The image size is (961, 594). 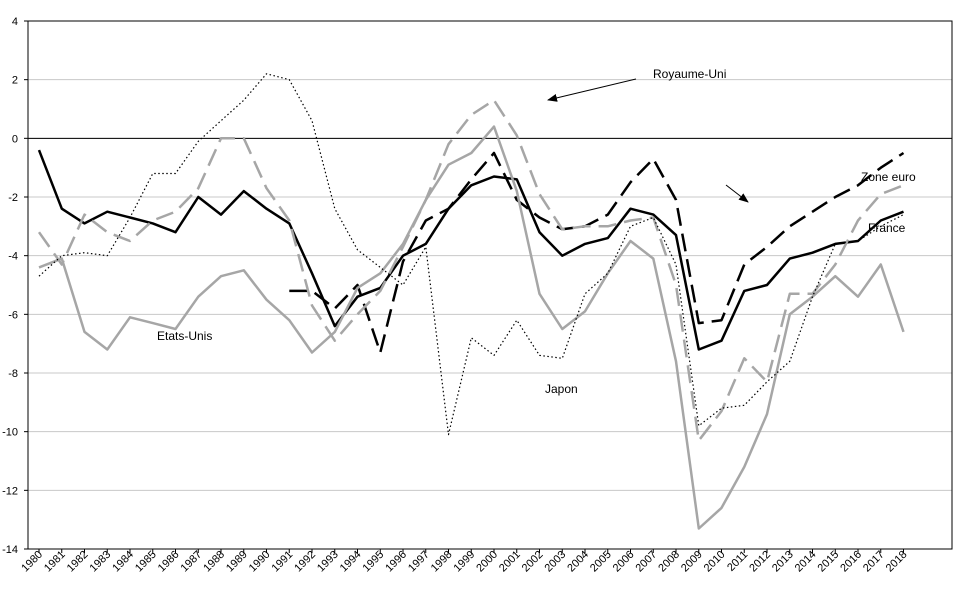 I want to click on x-tick-label: 1999, so click(x=465, y=562).